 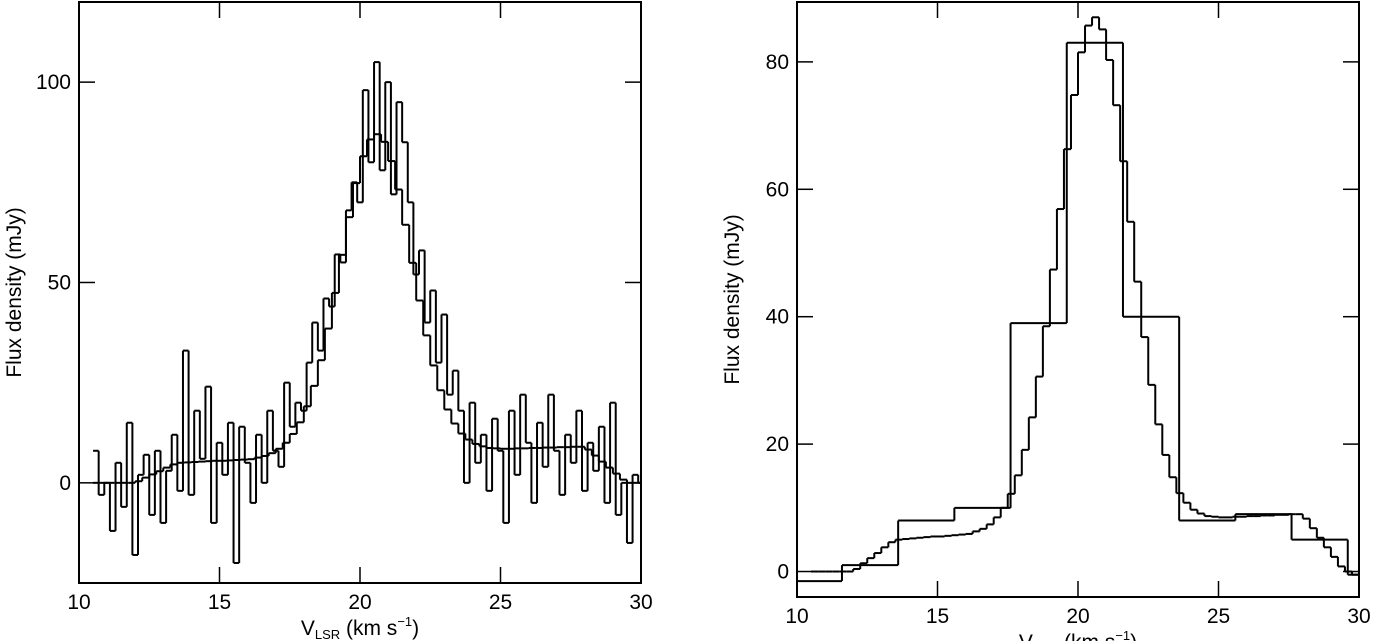 What do you see at coordinates (777, 189) in the screenshot?
I see `y-tick-label: 60` at bounding box center [777, 189].